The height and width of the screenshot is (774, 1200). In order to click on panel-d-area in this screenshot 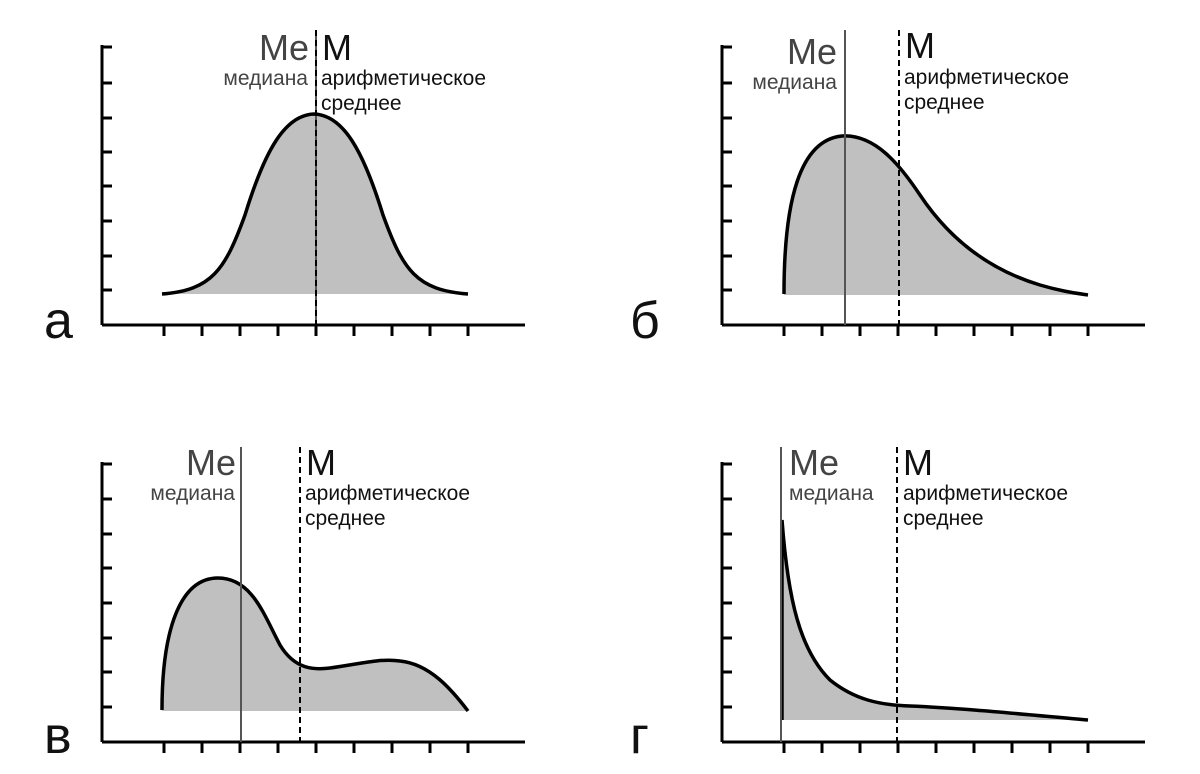, I will do `click(935, 620)`.